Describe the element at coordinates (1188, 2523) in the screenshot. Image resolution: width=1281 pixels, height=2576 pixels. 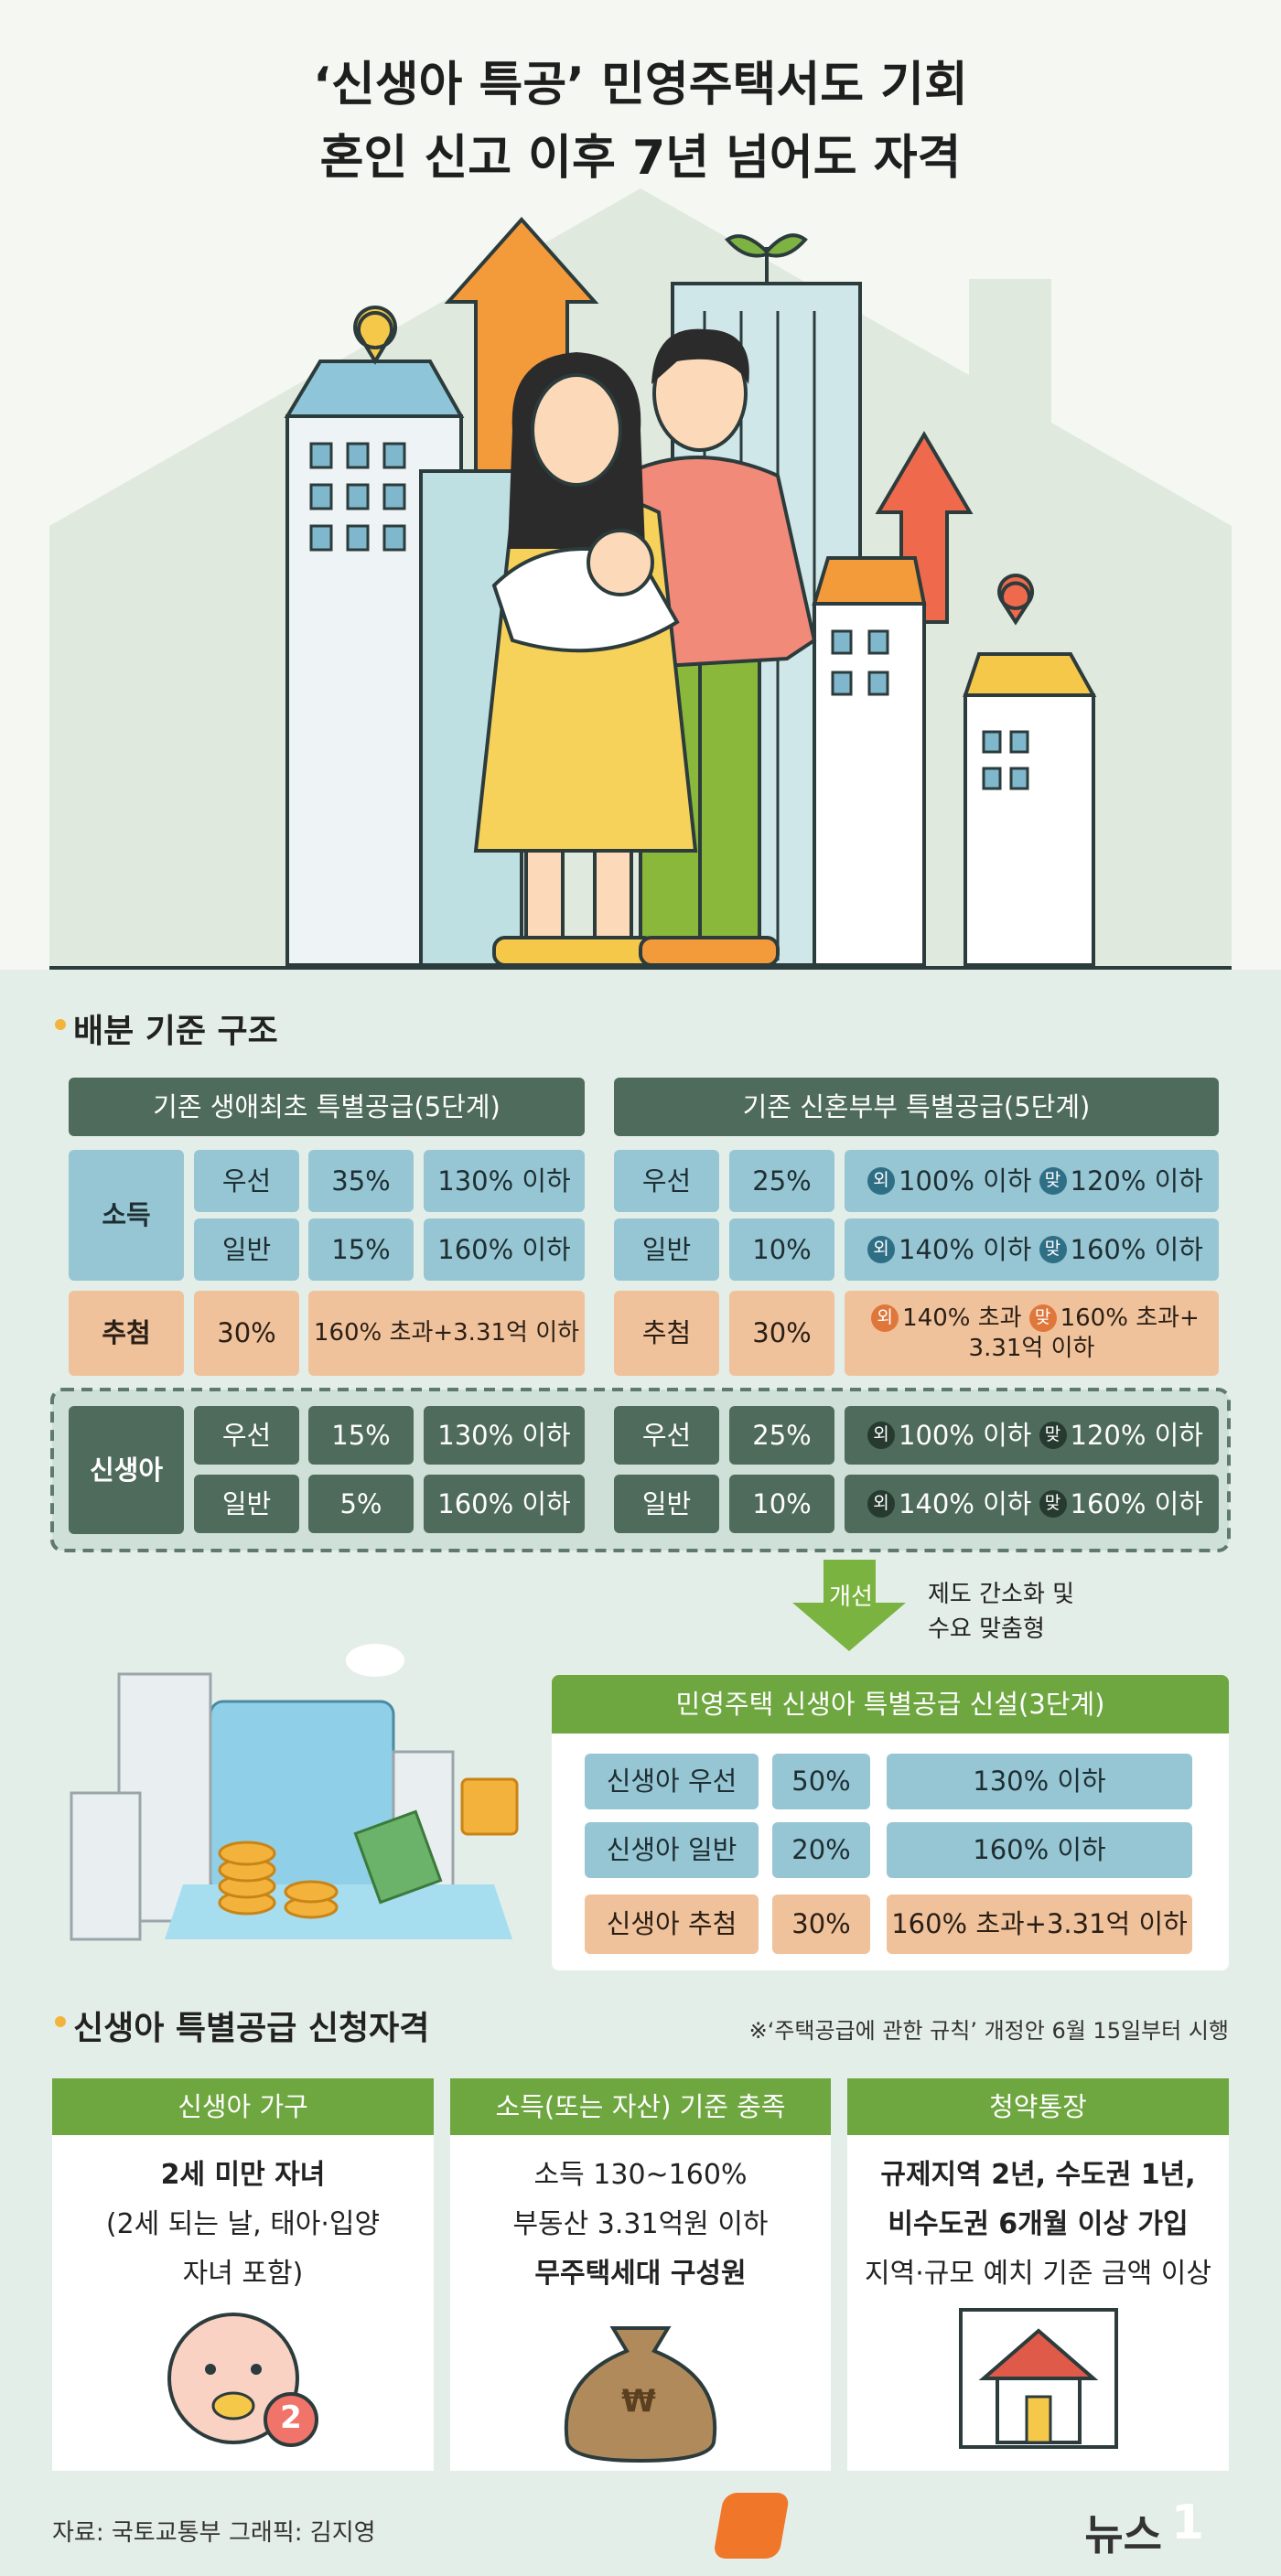
I see `logo-number: 1` at that location.